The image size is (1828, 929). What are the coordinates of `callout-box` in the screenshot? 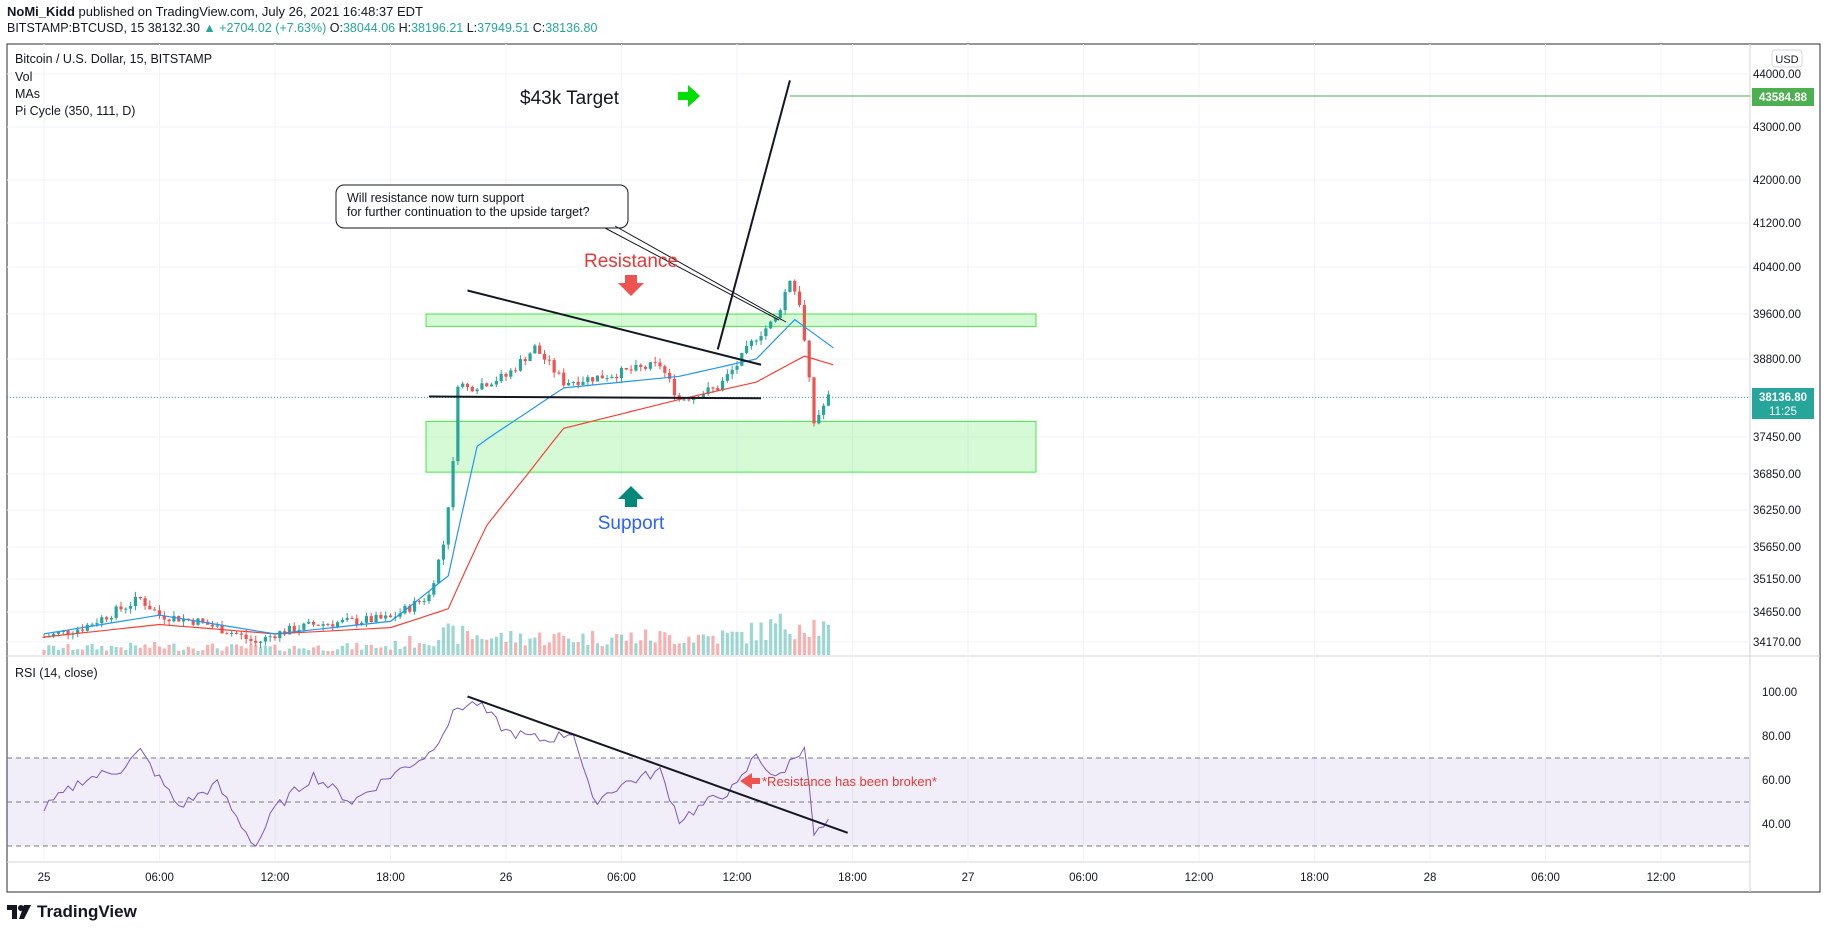 It's located at (482, 206).